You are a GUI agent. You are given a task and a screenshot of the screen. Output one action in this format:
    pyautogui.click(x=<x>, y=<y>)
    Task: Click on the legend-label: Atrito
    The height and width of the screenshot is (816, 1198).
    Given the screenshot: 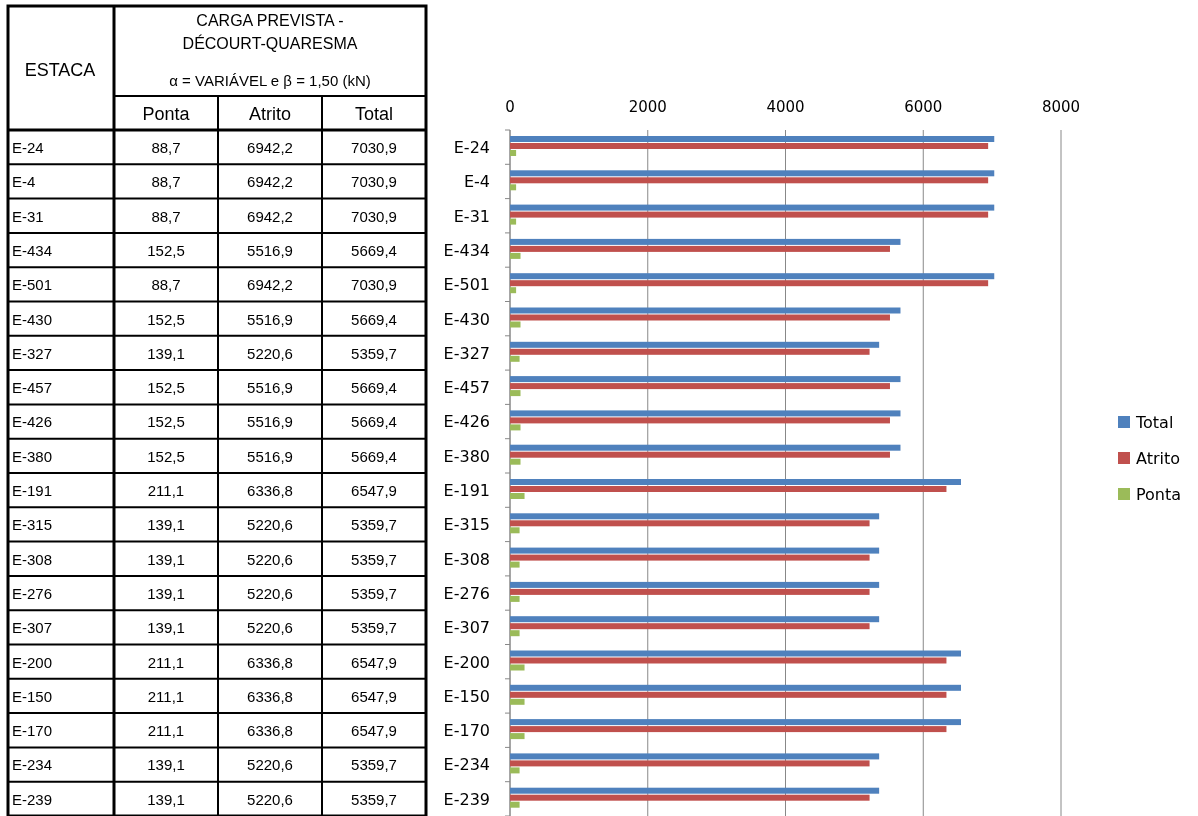 What is the action you would take?
    pyautogui.click(x=1158, y=458)
    